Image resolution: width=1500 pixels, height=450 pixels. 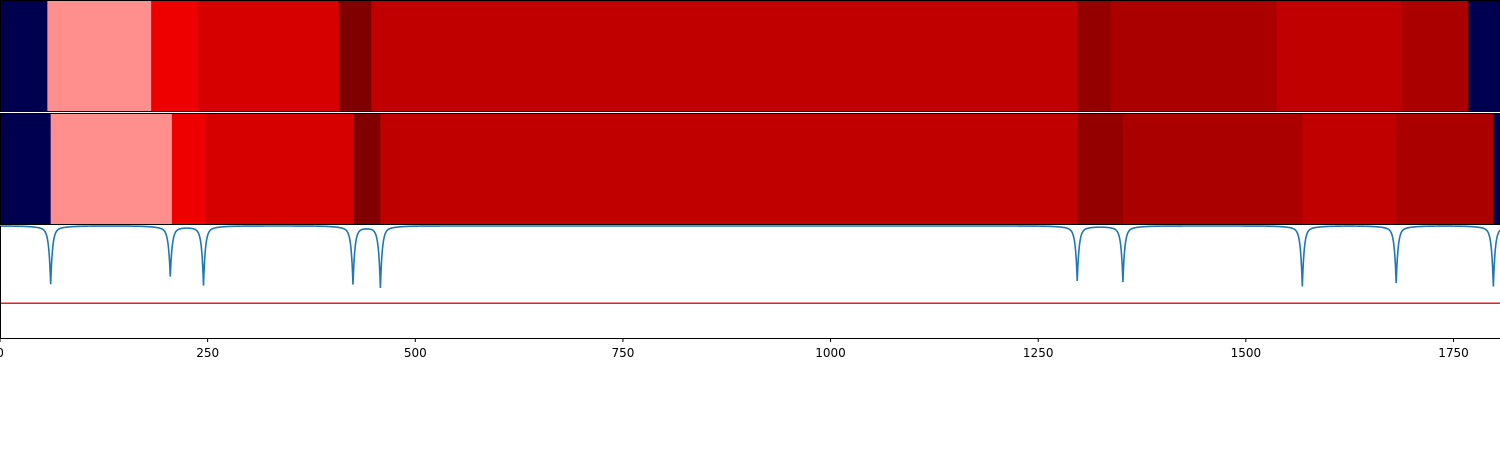 I want to click on x-tick-label: 1250, so click(x=1038, y=353).